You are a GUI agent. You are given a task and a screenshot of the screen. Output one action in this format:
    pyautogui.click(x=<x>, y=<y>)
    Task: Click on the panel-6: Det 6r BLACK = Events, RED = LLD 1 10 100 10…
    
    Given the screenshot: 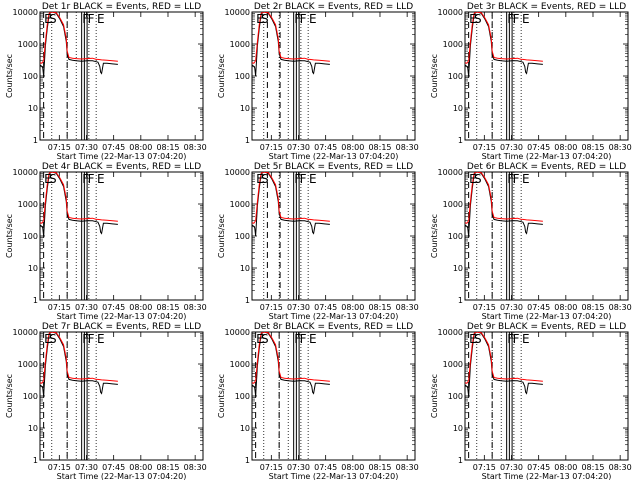 What is the action you would take?
    pyautogui.click(x=531, y=241)
    